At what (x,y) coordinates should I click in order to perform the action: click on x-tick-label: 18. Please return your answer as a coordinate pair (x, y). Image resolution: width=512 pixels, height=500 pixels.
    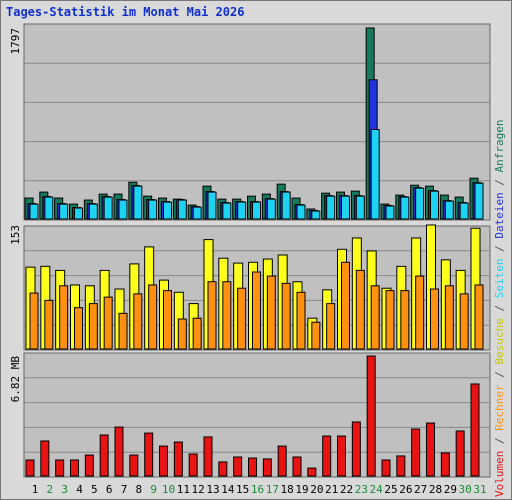
    Looking at the image, I should click on (287, 489).